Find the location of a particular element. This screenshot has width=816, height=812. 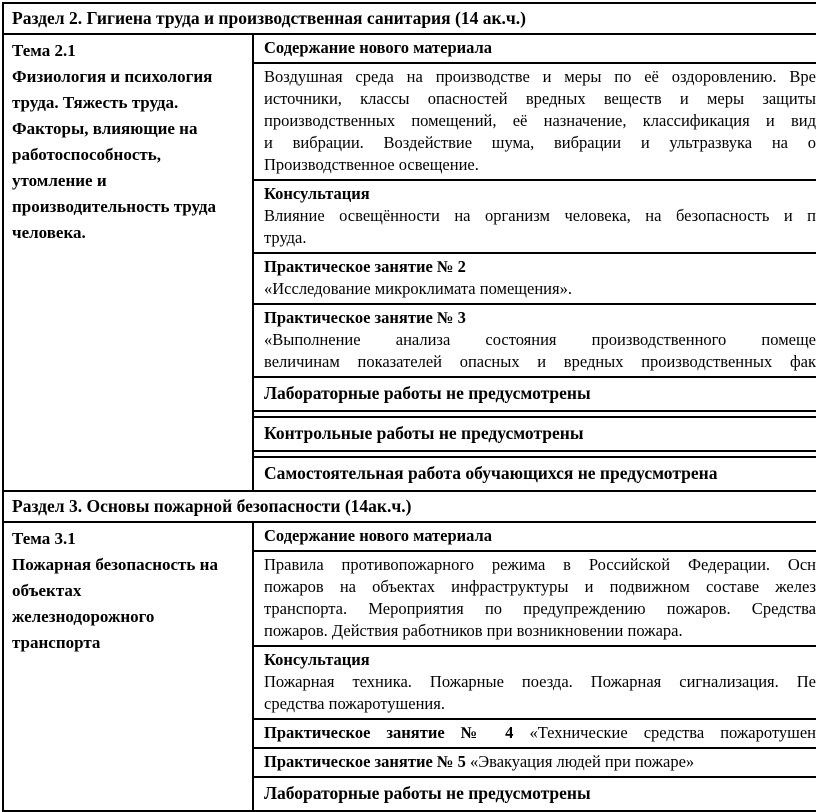

topic-2-1-line: работоспособность, is located at coordinates (86, 154).